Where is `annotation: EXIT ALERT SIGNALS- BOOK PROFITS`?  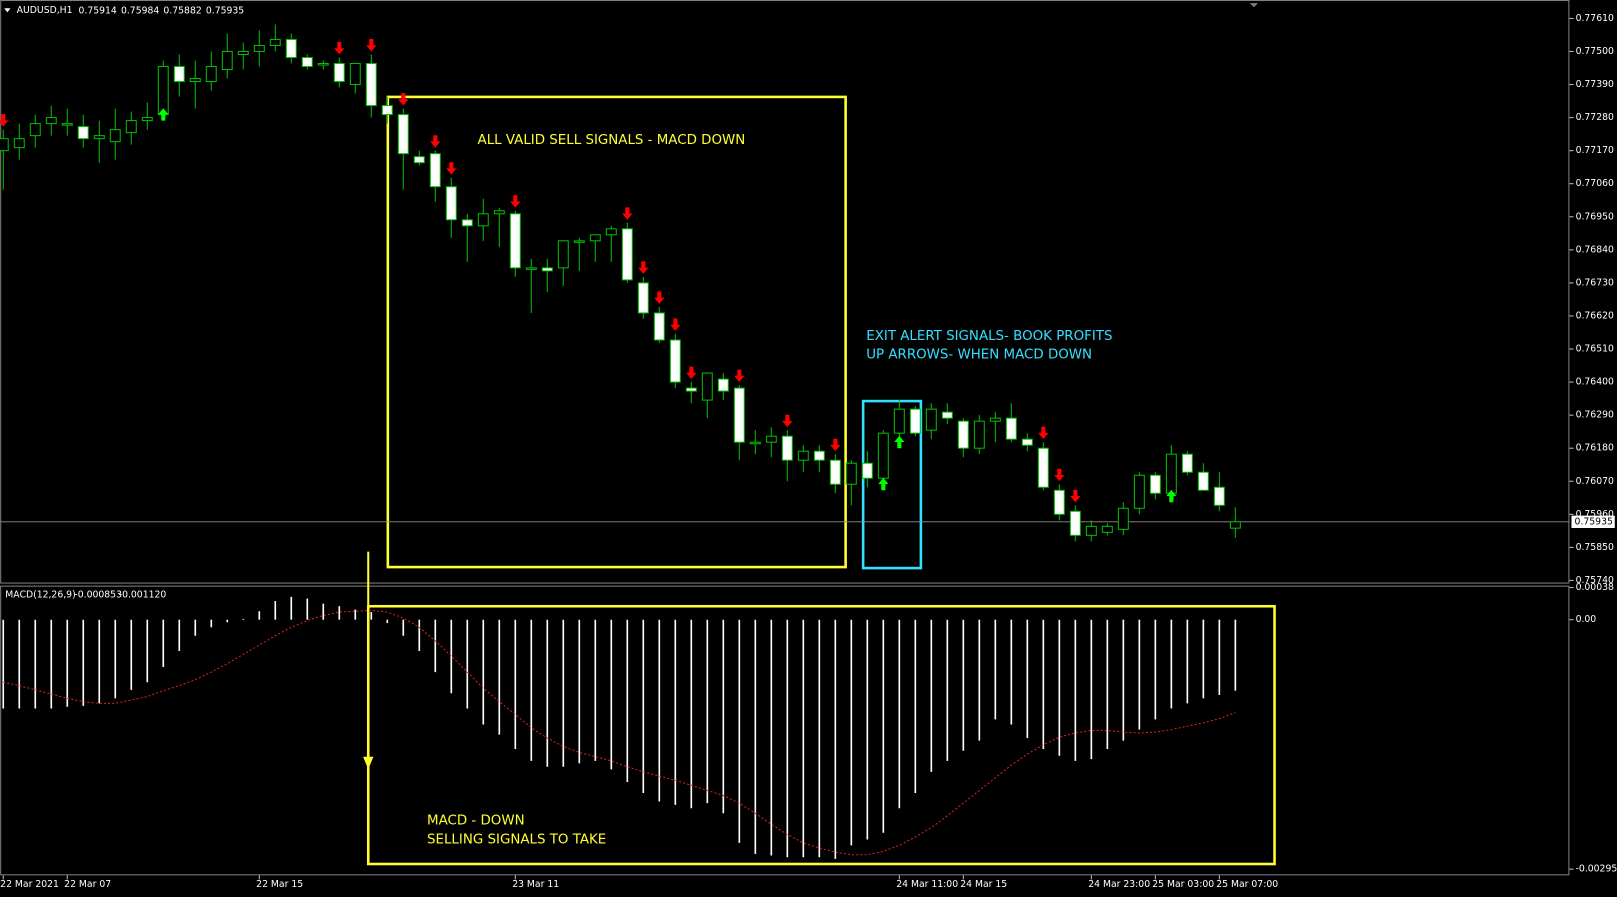 annotation: EXIT ALERT SIGNALS- BOOK PROFITS is located at coordinates (989, 336).